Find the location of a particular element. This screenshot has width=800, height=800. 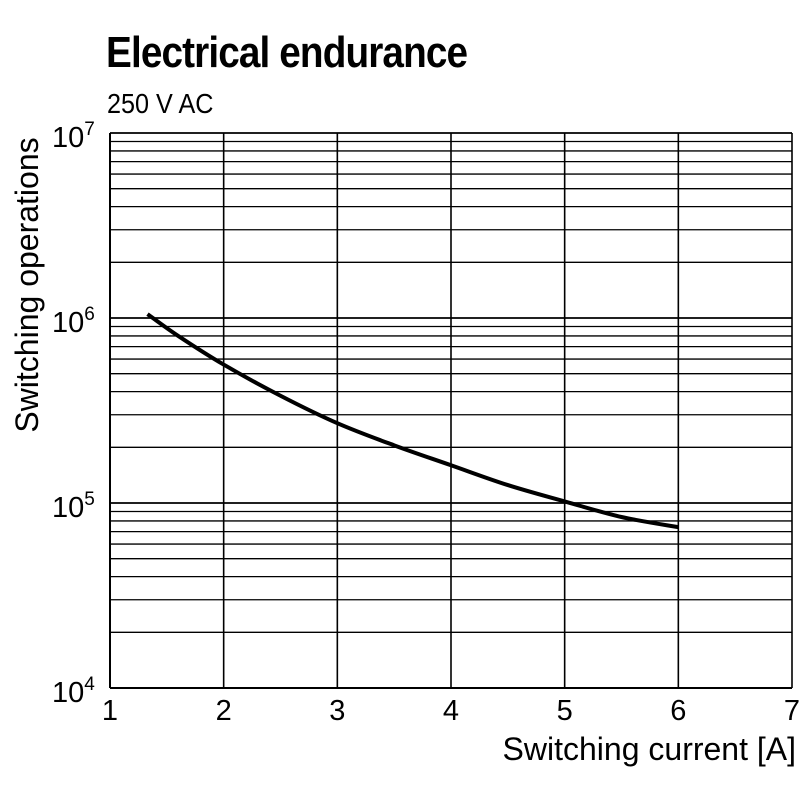

y-tick-label: 10⁷ is located at coordinates (73, 136).